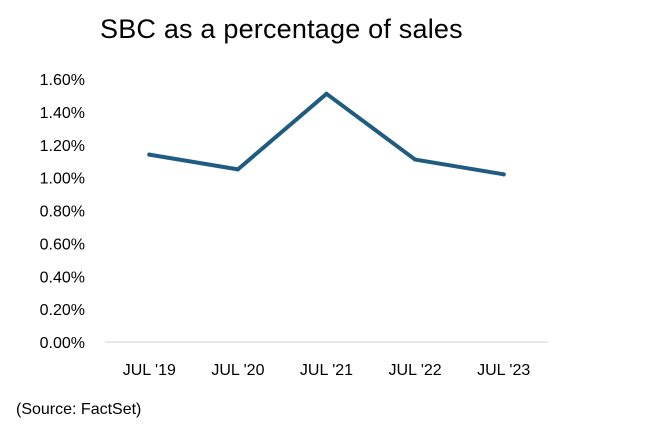 Image resolution: width=650 pixels, height=429 pixels. Describe the element at coordinates (237, 370) in the screenshot. I see `x-tick-label: JUL '20` at that location.